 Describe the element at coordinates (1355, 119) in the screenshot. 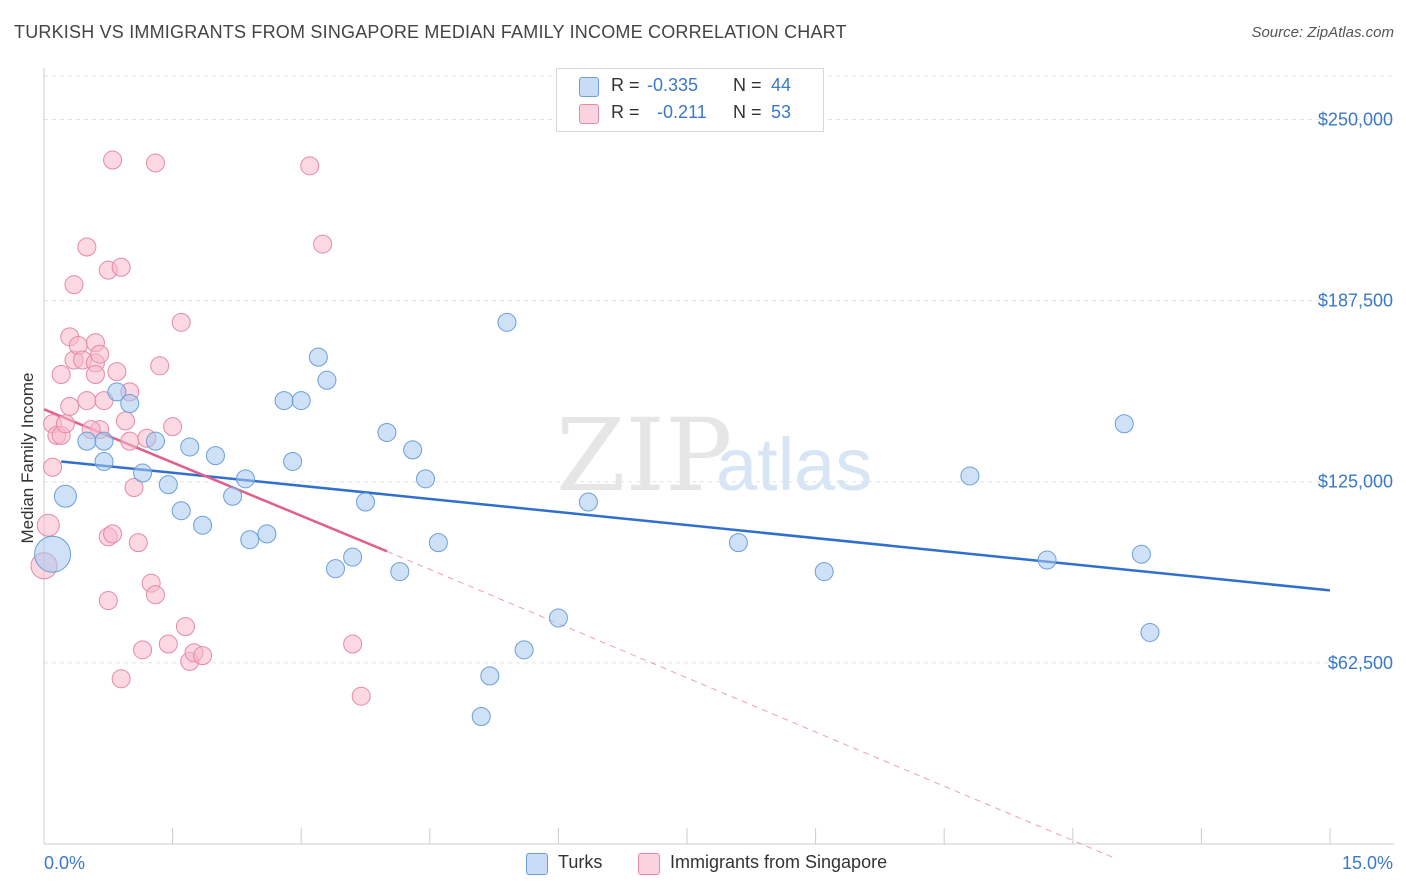

I see `y-tick-label: $250,000` at that location.